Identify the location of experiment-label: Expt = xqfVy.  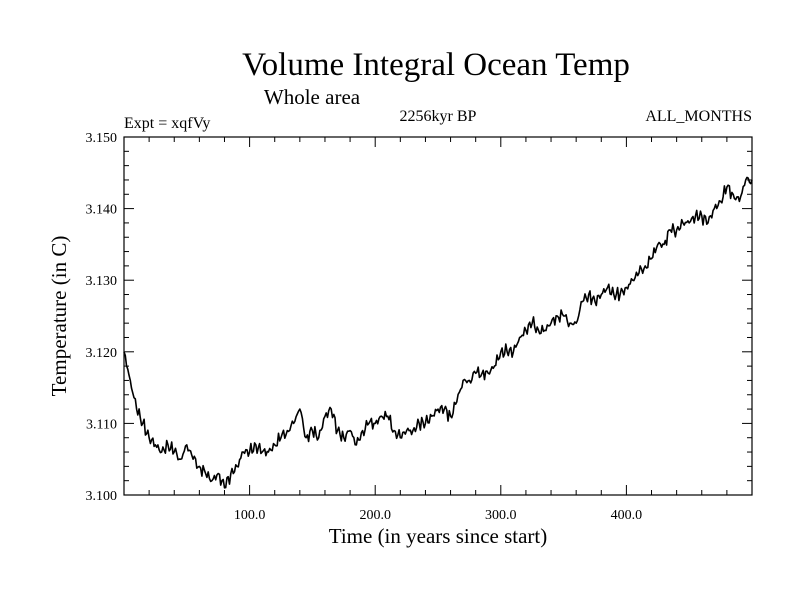
(167, 123).